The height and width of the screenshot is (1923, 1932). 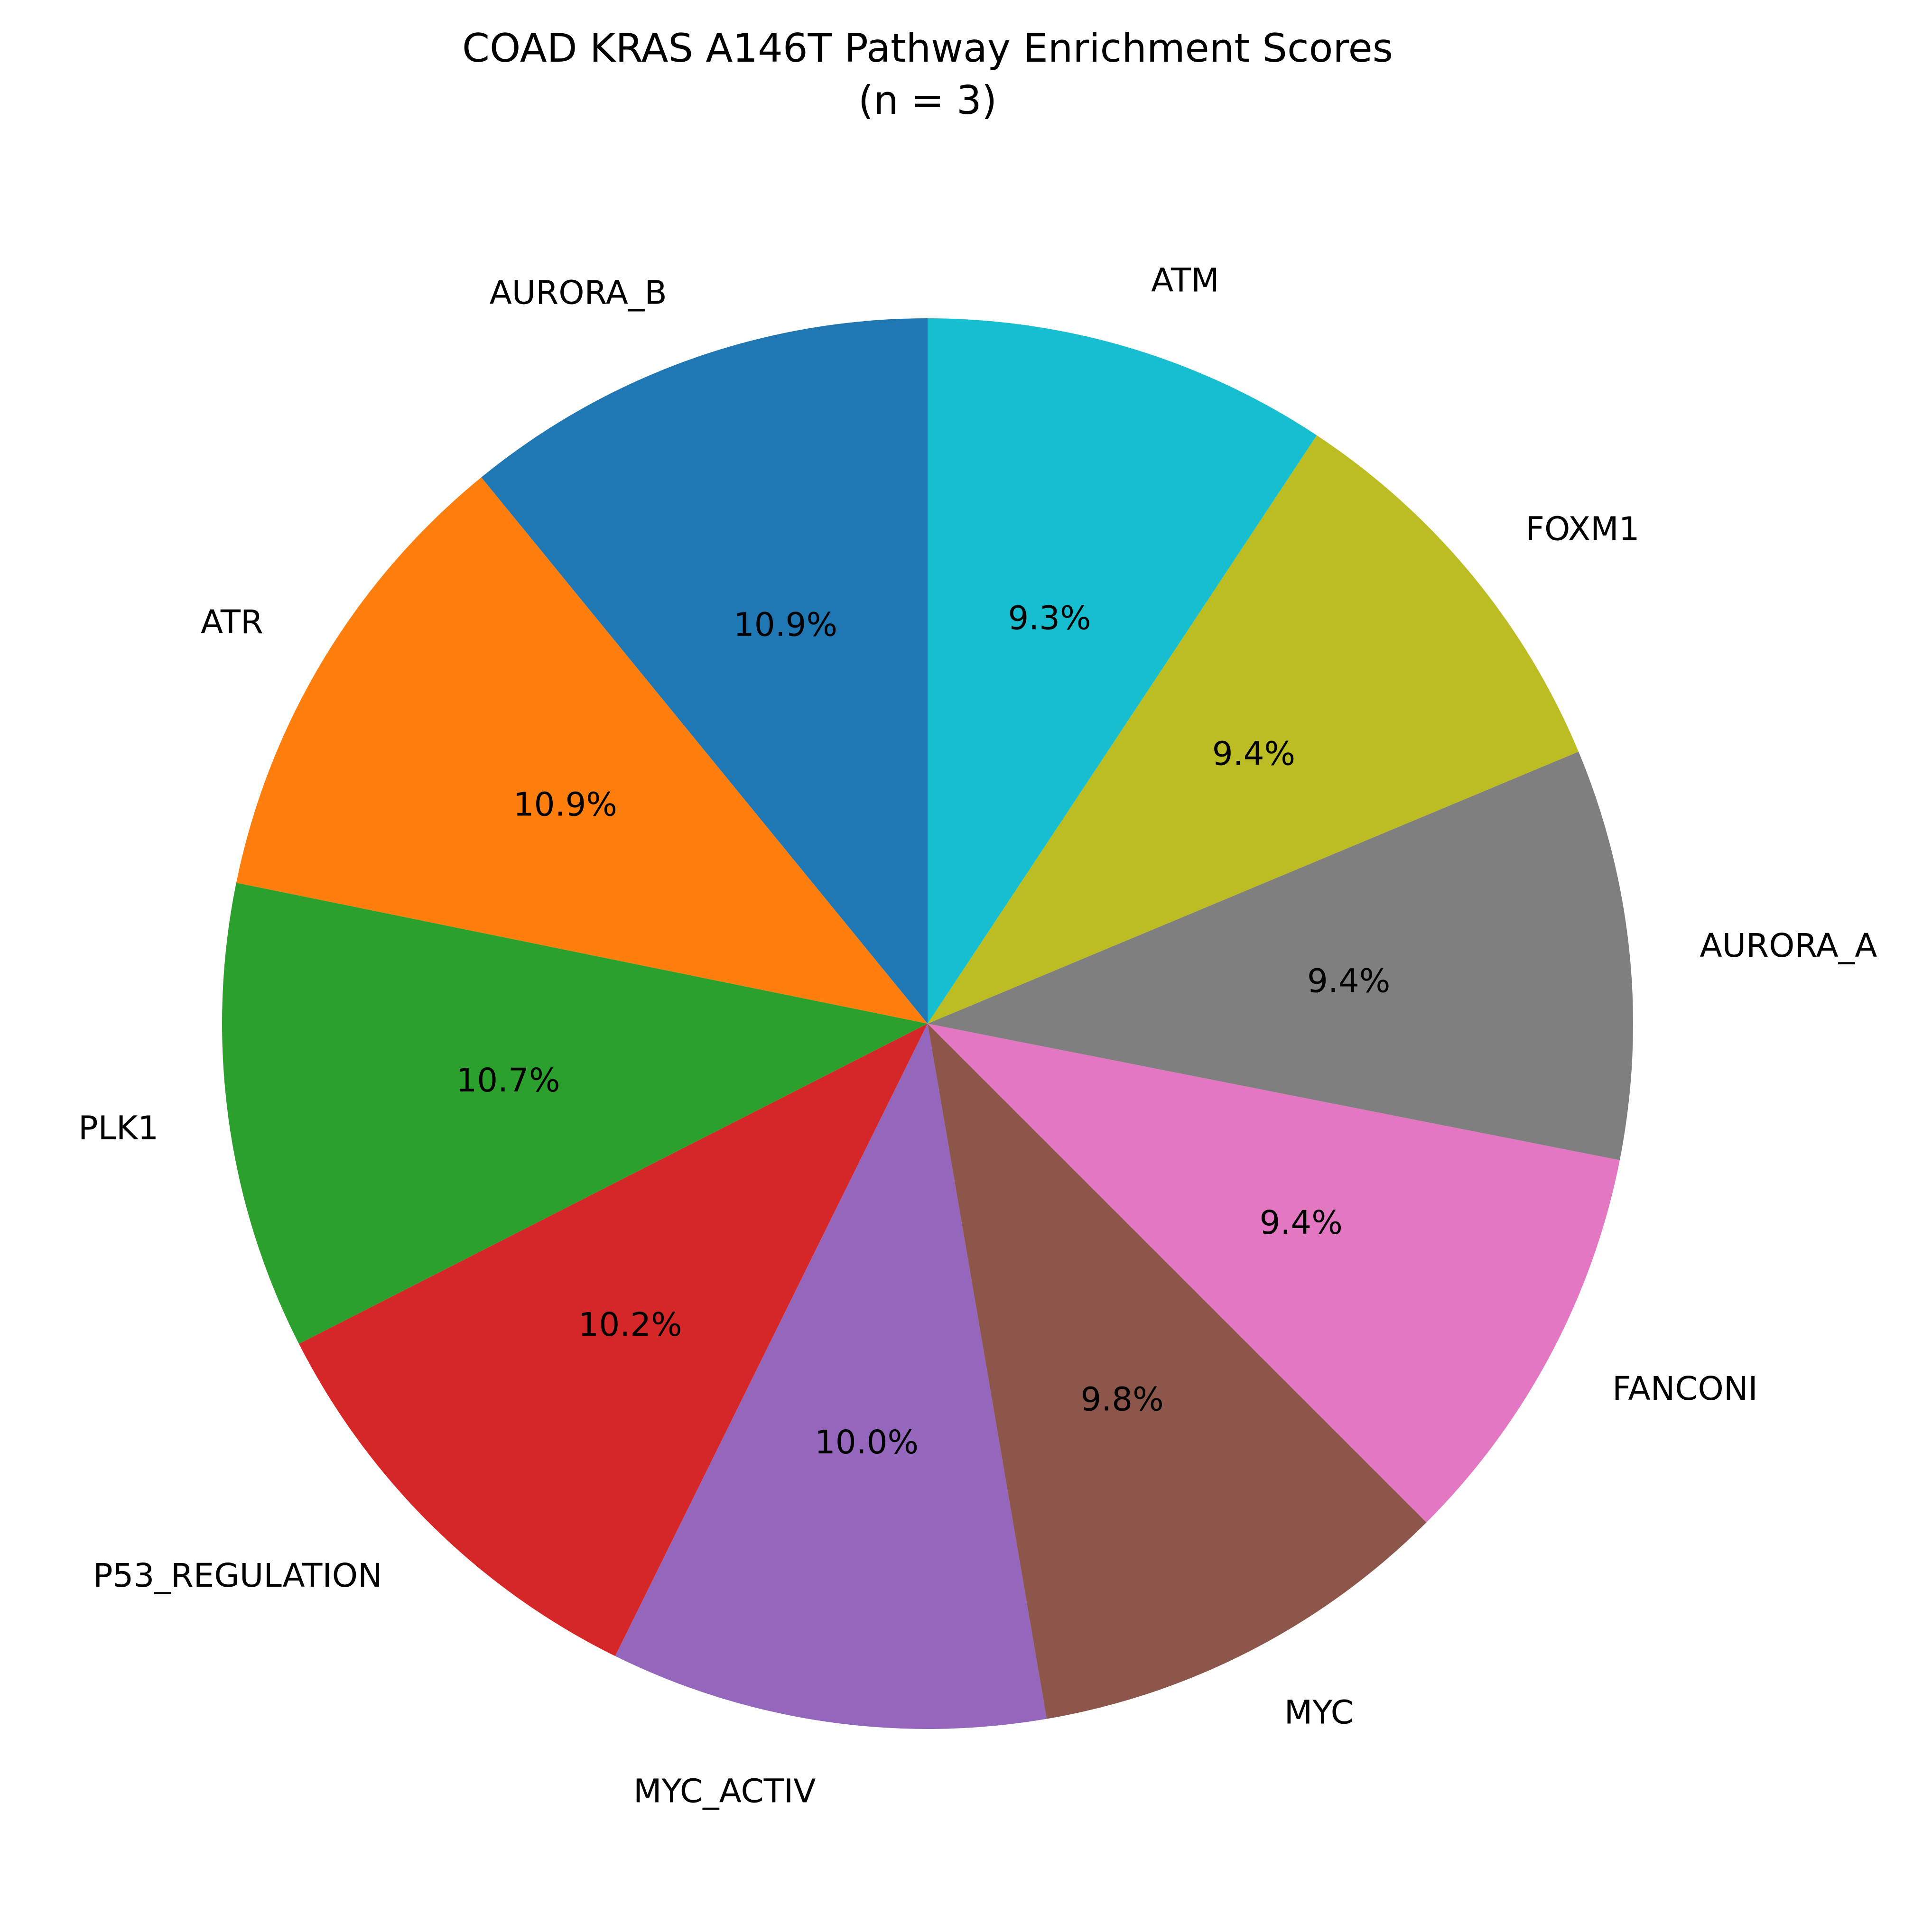 What do you see at coordinates (704, 671) in the screenshot?
I see `pie-slice-aurora-b` at bounding box center [704, 671].